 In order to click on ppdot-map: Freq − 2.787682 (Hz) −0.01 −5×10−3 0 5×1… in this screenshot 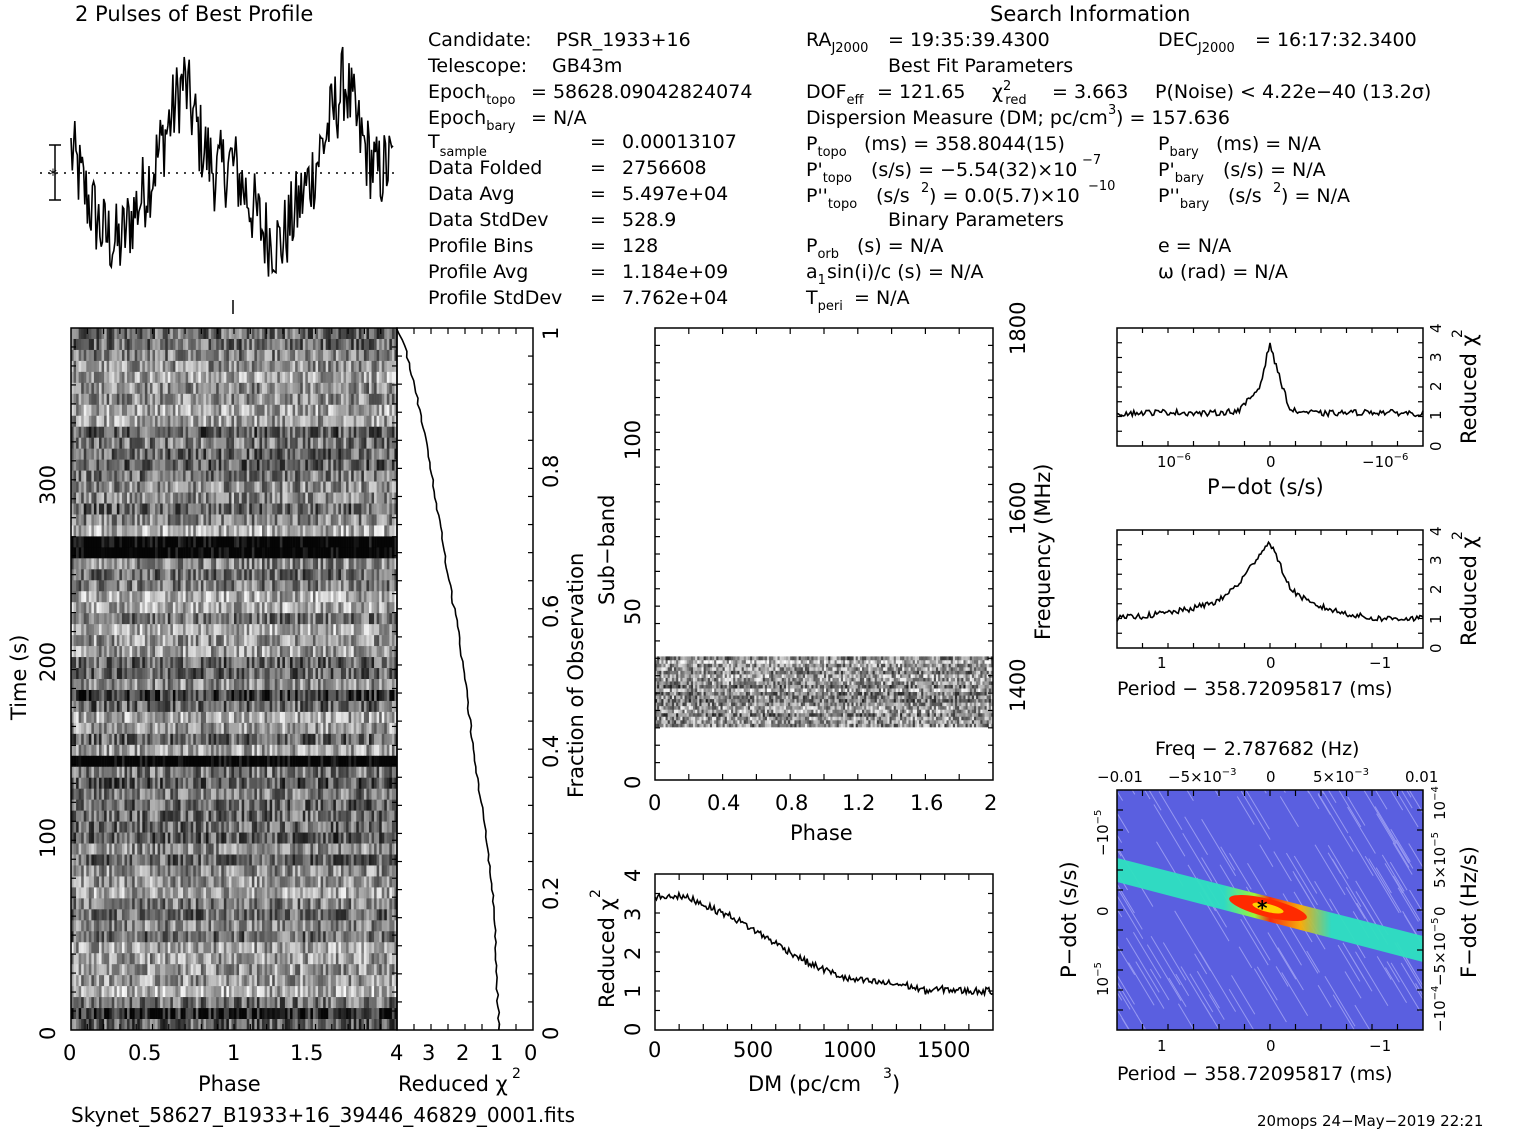, I will do `click(1269, 911)`.